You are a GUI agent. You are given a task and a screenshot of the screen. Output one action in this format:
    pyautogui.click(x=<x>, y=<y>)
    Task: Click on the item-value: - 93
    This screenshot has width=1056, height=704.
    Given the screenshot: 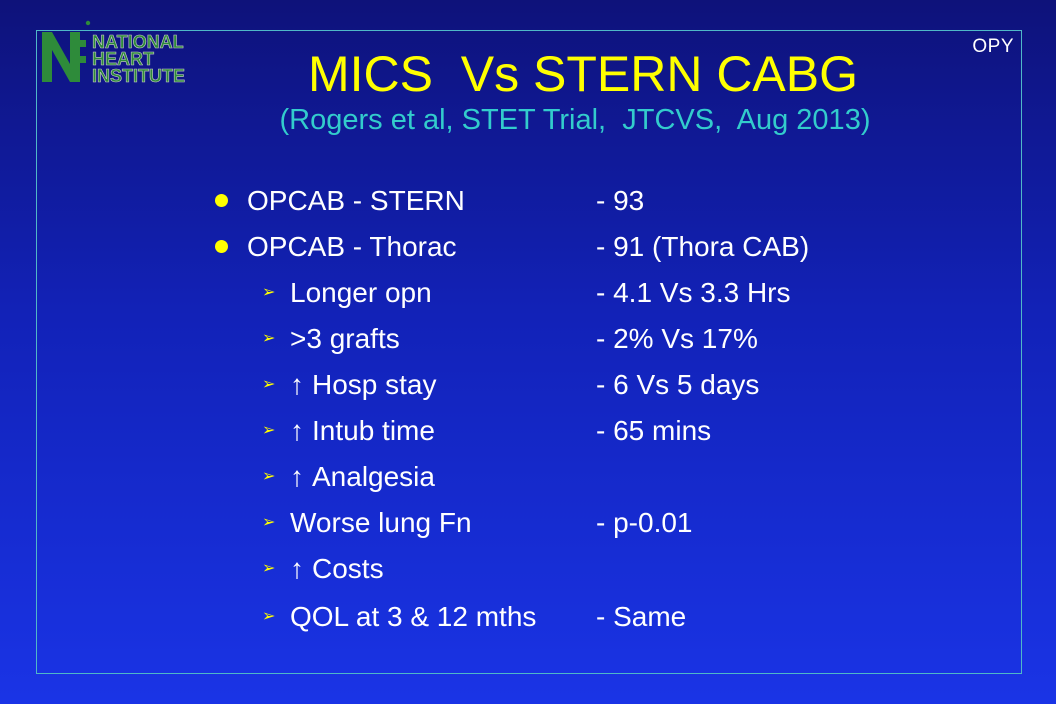 What is the action you would take?
    pyautogui.click(x=620, y=200)
    